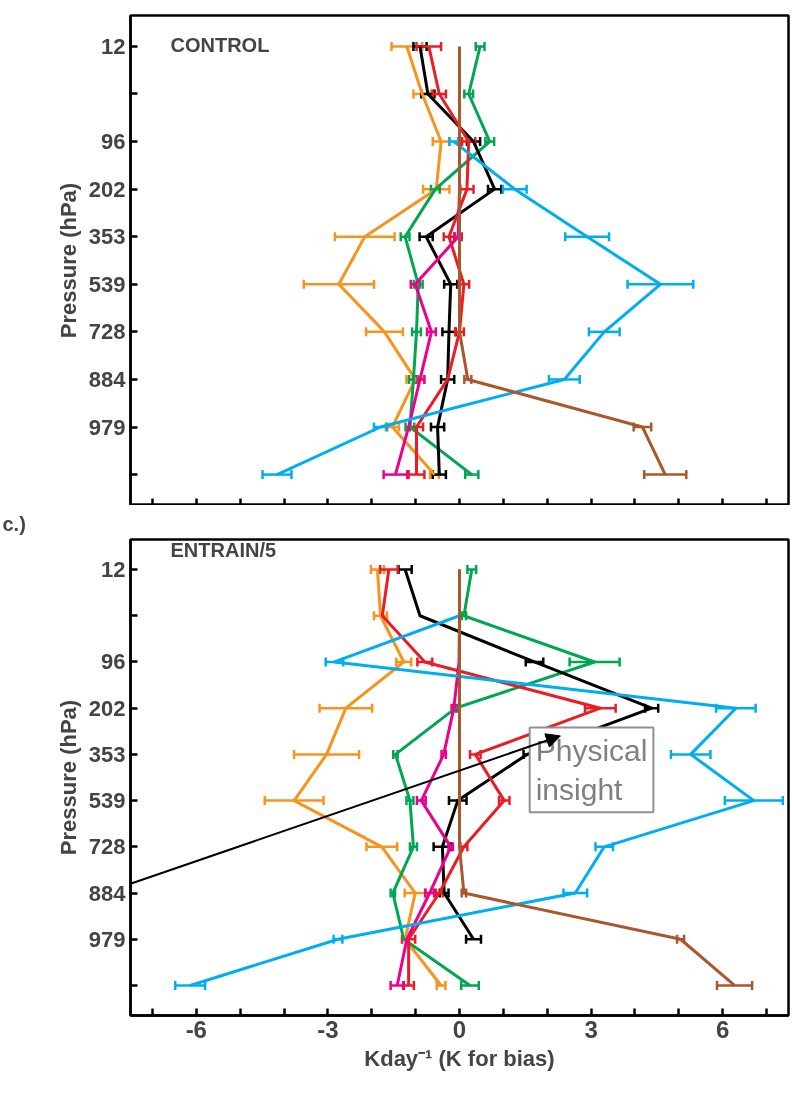  I want to click on x-axis-title: Kday⁻¹ (K for bias), so click(459, 1058).